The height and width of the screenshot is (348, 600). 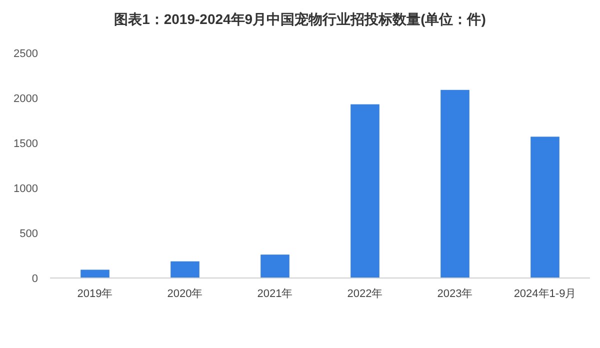 What do you see at coordinates (95, 294) in the screenshot?
I see `x-tick-label: 2019年` at bounding box center [95, 294].